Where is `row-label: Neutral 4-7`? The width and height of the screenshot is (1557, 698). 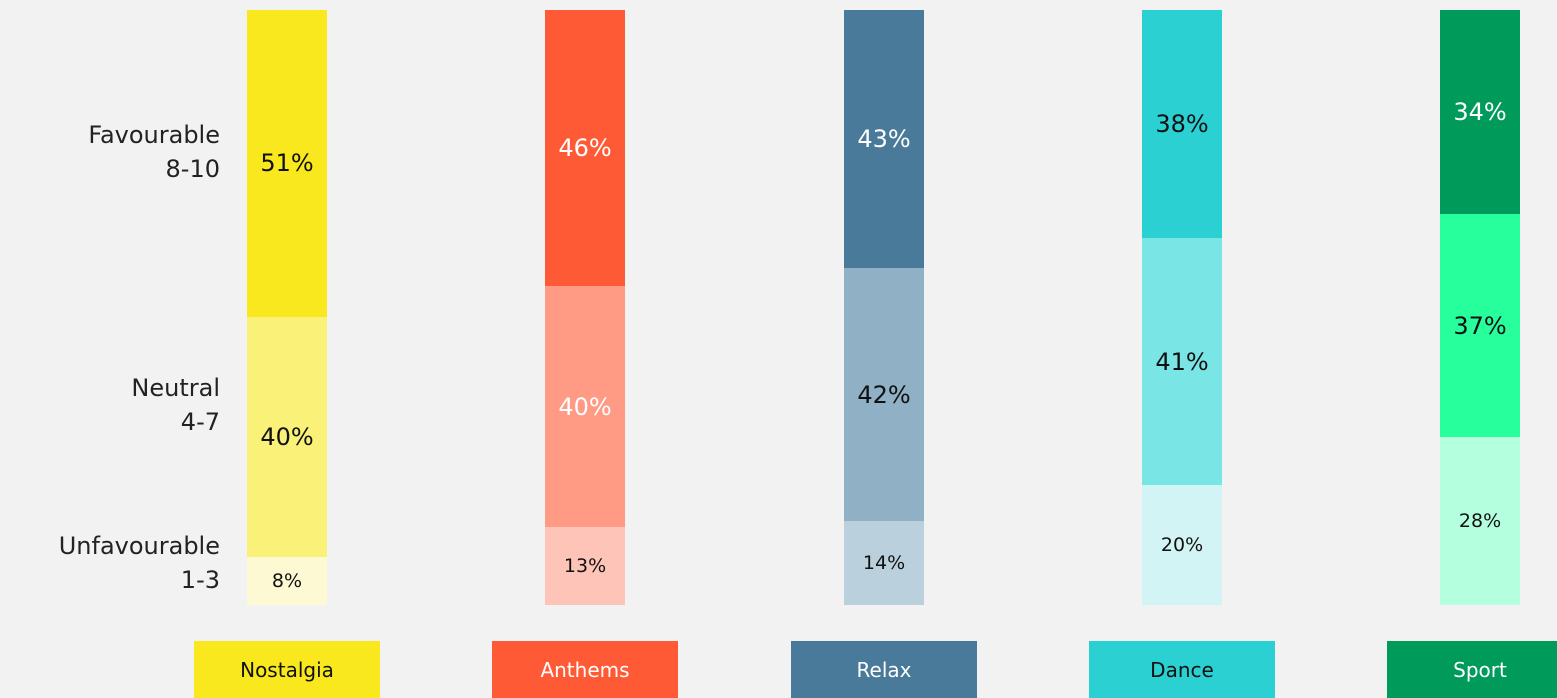
row-label: Neutral 4-7 is located at coordinates (175, 405).